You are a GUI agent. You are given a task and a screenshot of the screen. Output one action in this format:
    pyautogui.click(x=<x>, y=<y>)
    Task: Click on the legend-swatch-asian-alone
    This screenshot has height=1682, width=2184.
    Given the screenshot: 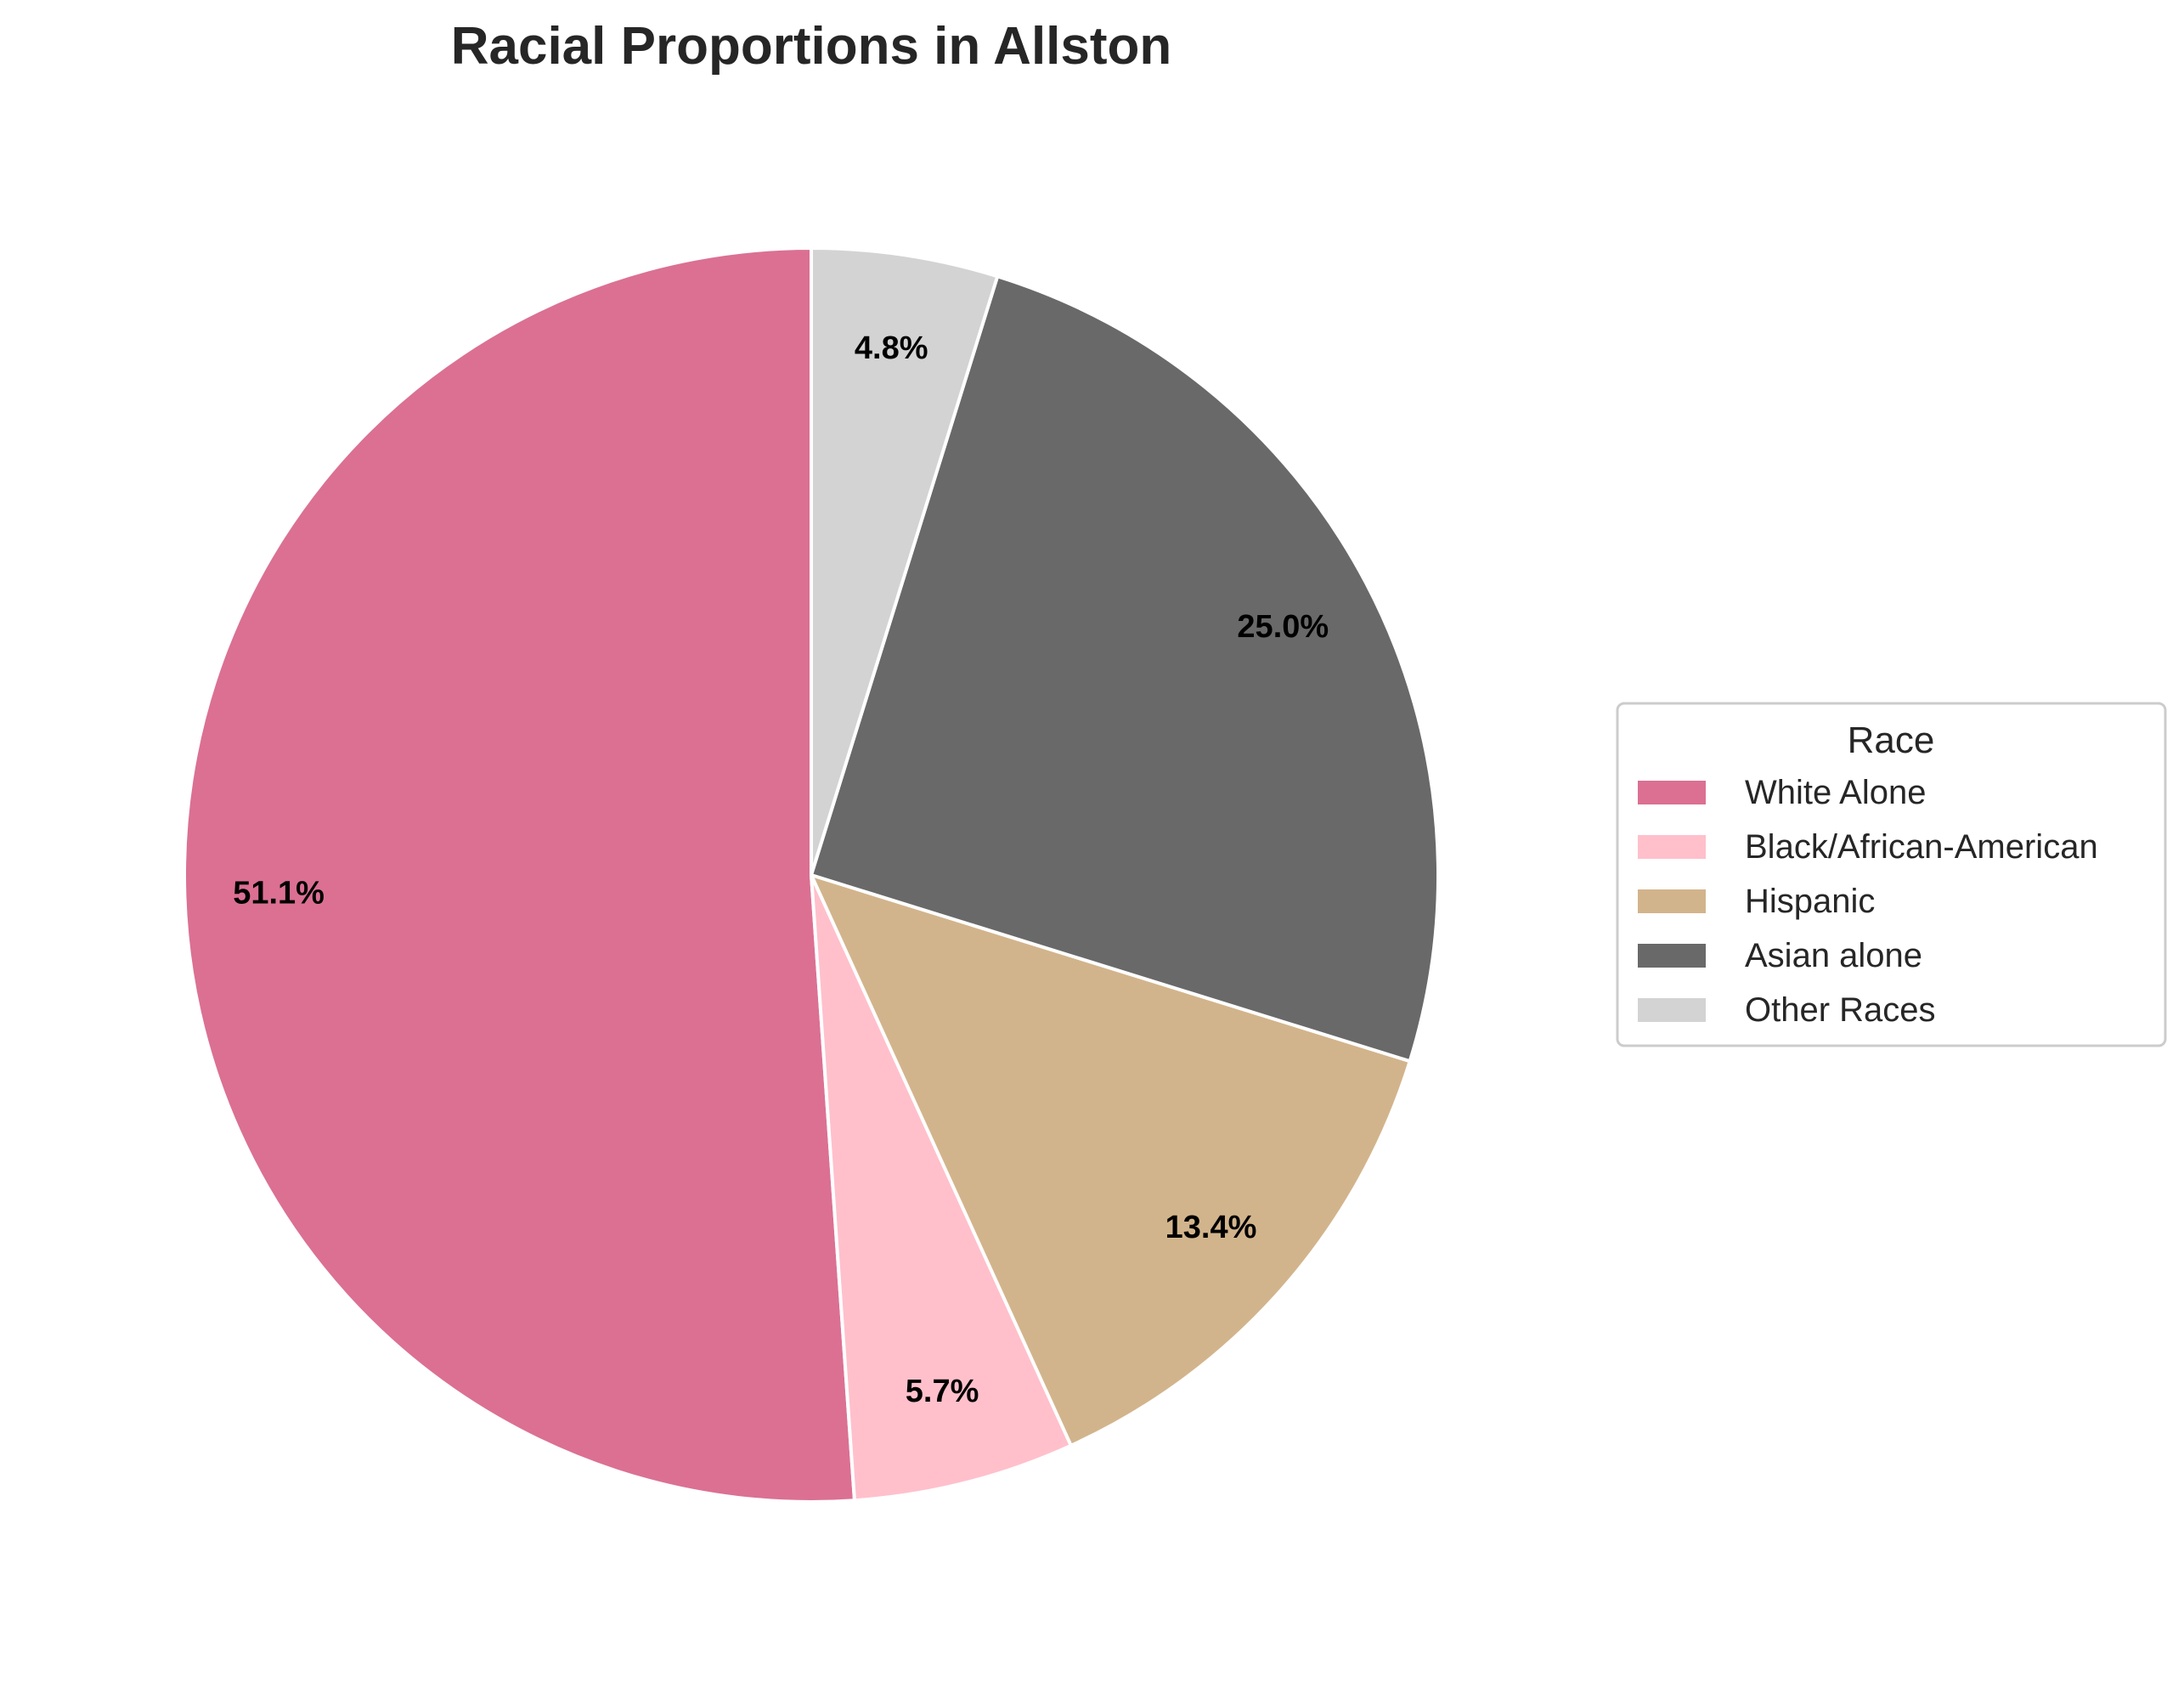 What is the action you would take?
    pyautogui.click(x=1672, y=956)
    